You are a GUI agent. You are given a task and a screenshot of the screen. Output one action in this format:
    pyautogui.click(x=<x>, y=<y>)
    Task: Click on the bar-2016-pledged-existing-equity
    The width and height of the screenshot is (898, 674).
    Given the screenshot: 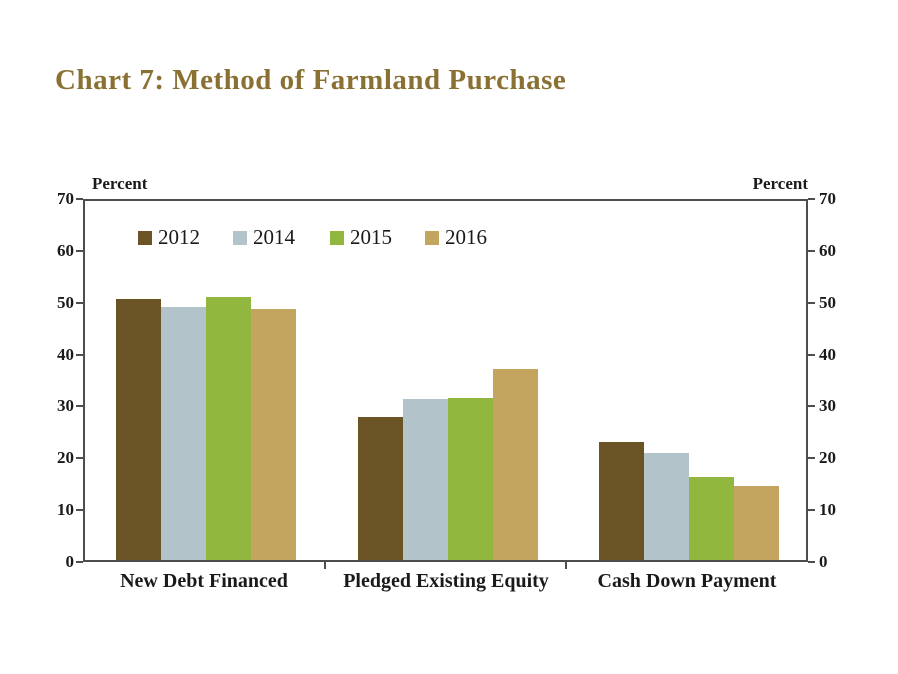 What is the action you would take?
    pyautogui.click(x=515, y=464)
    